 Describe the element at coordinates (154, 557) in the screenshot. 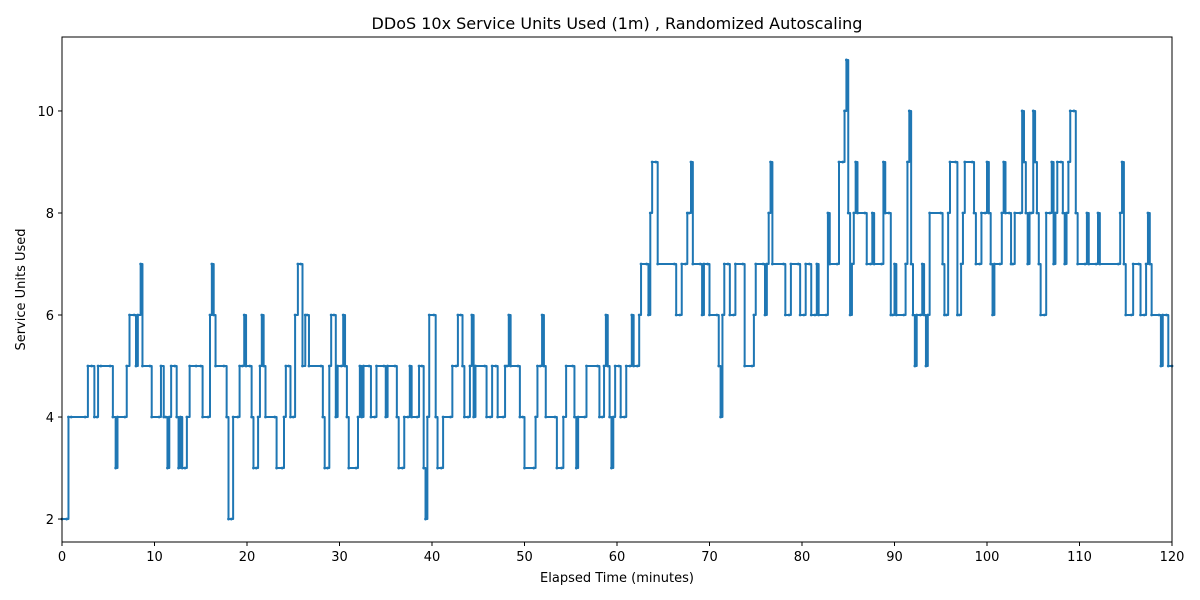

I see `x-tick-label: 10` at that location.